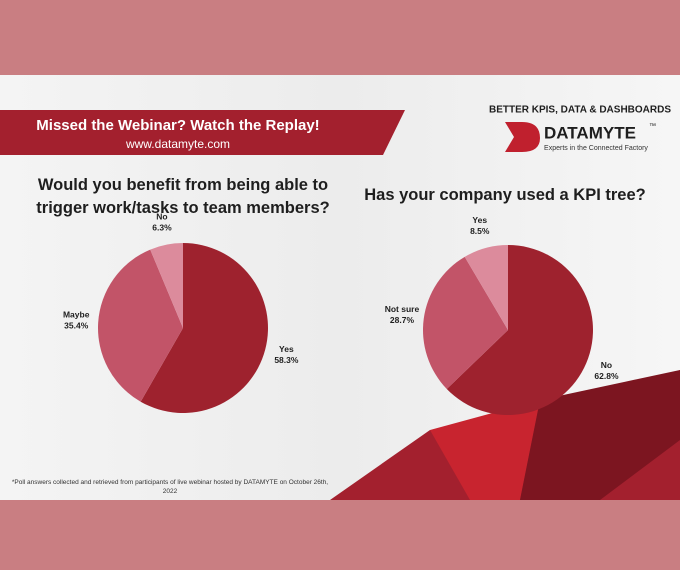  Describe the element at coordinates (522, 137) in the screenshot. I see `logo-mark` at that location.